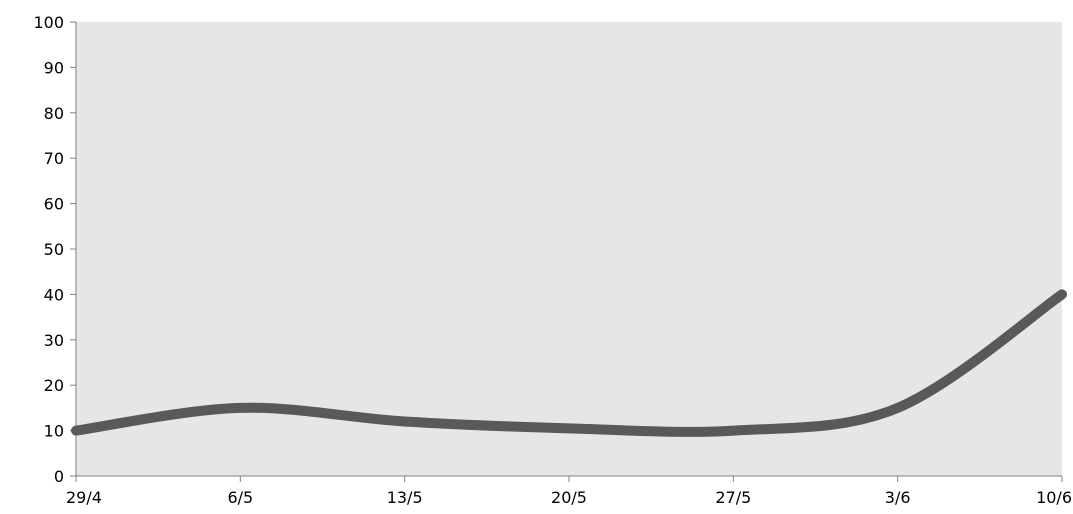 The height and width of the screenshot is (514, 1073). I want to click on x-tick-label: 10/6, so click(1054, 497).